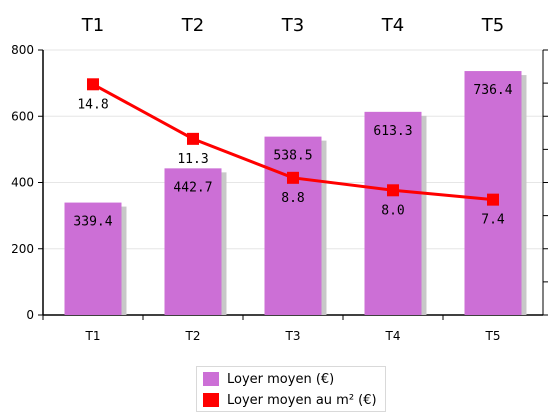 This screenshot has height=412, width=549. I want to click on line-value-label: 14.8, so click(92, 104).